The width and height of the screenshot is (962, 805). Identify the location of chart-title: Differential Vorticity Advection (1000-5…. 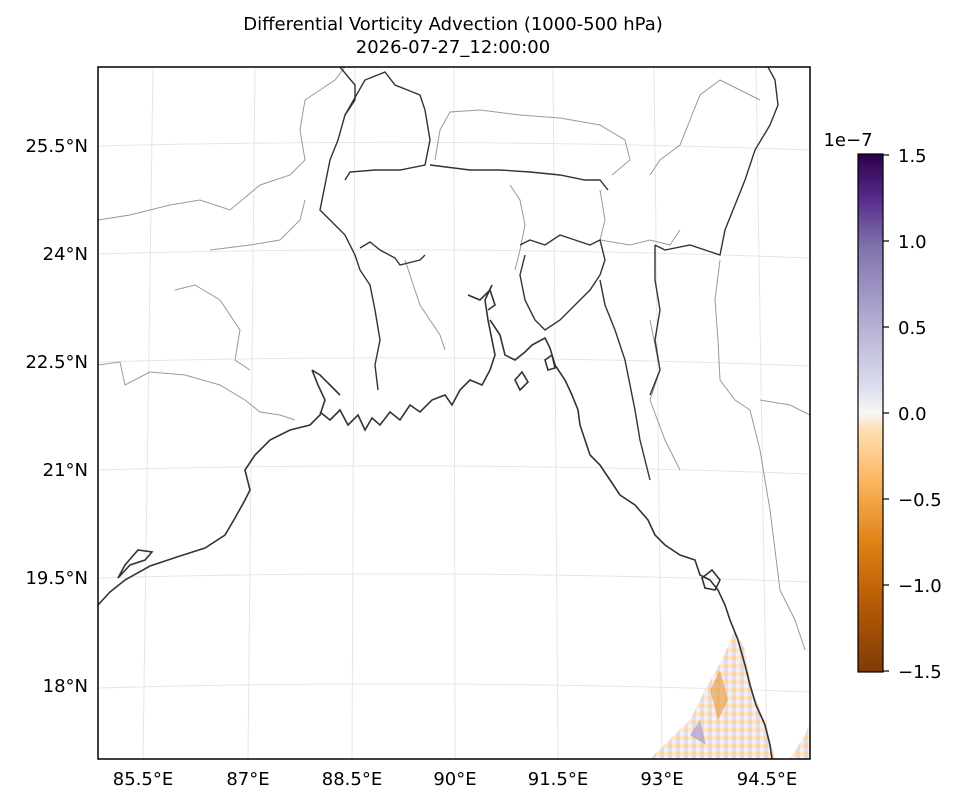
(453, 24).